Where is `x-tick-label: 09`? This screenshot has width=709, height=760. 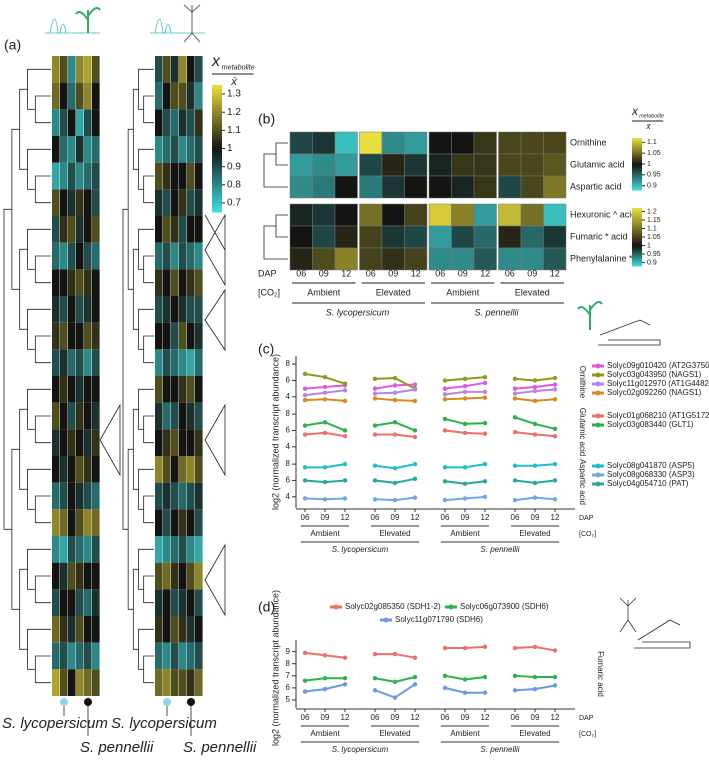
x-tick-label: 09 is located at coordinates (465, 717).